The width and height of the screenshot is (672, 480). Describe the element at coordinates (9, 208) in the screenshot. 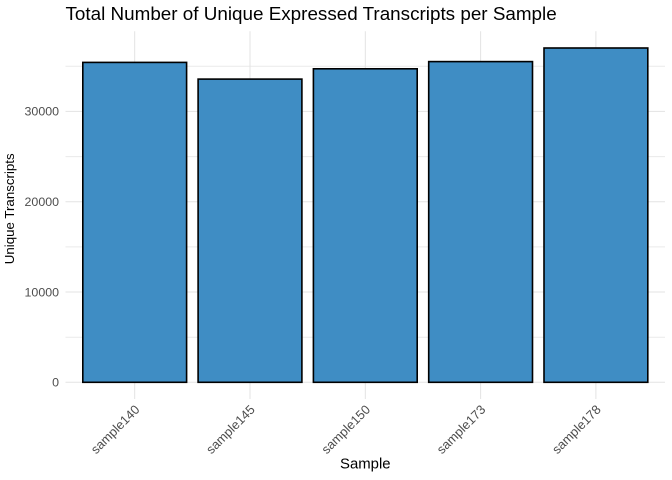

I see `svg-text: Unique Transcripts` at that location.